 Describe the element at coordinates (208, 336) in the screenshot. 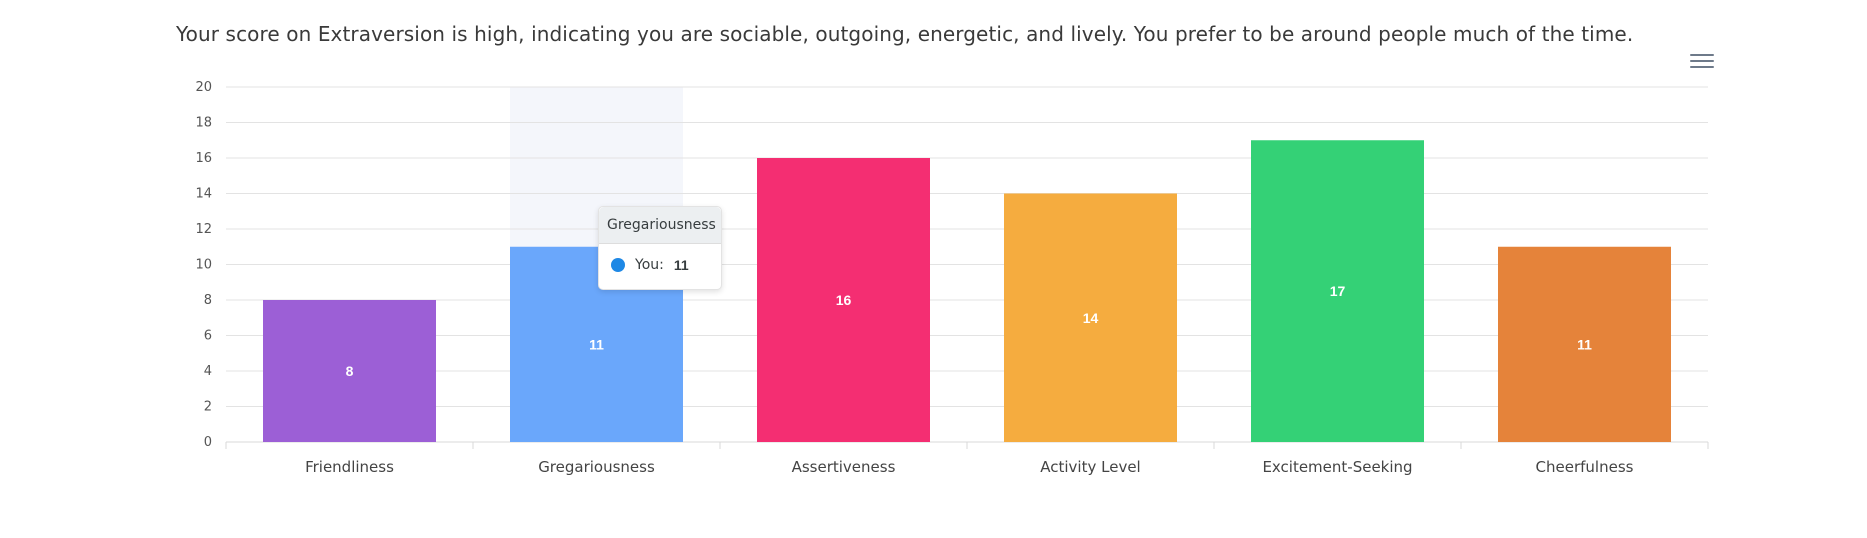

I see `y-tick-label: 6` at that location.